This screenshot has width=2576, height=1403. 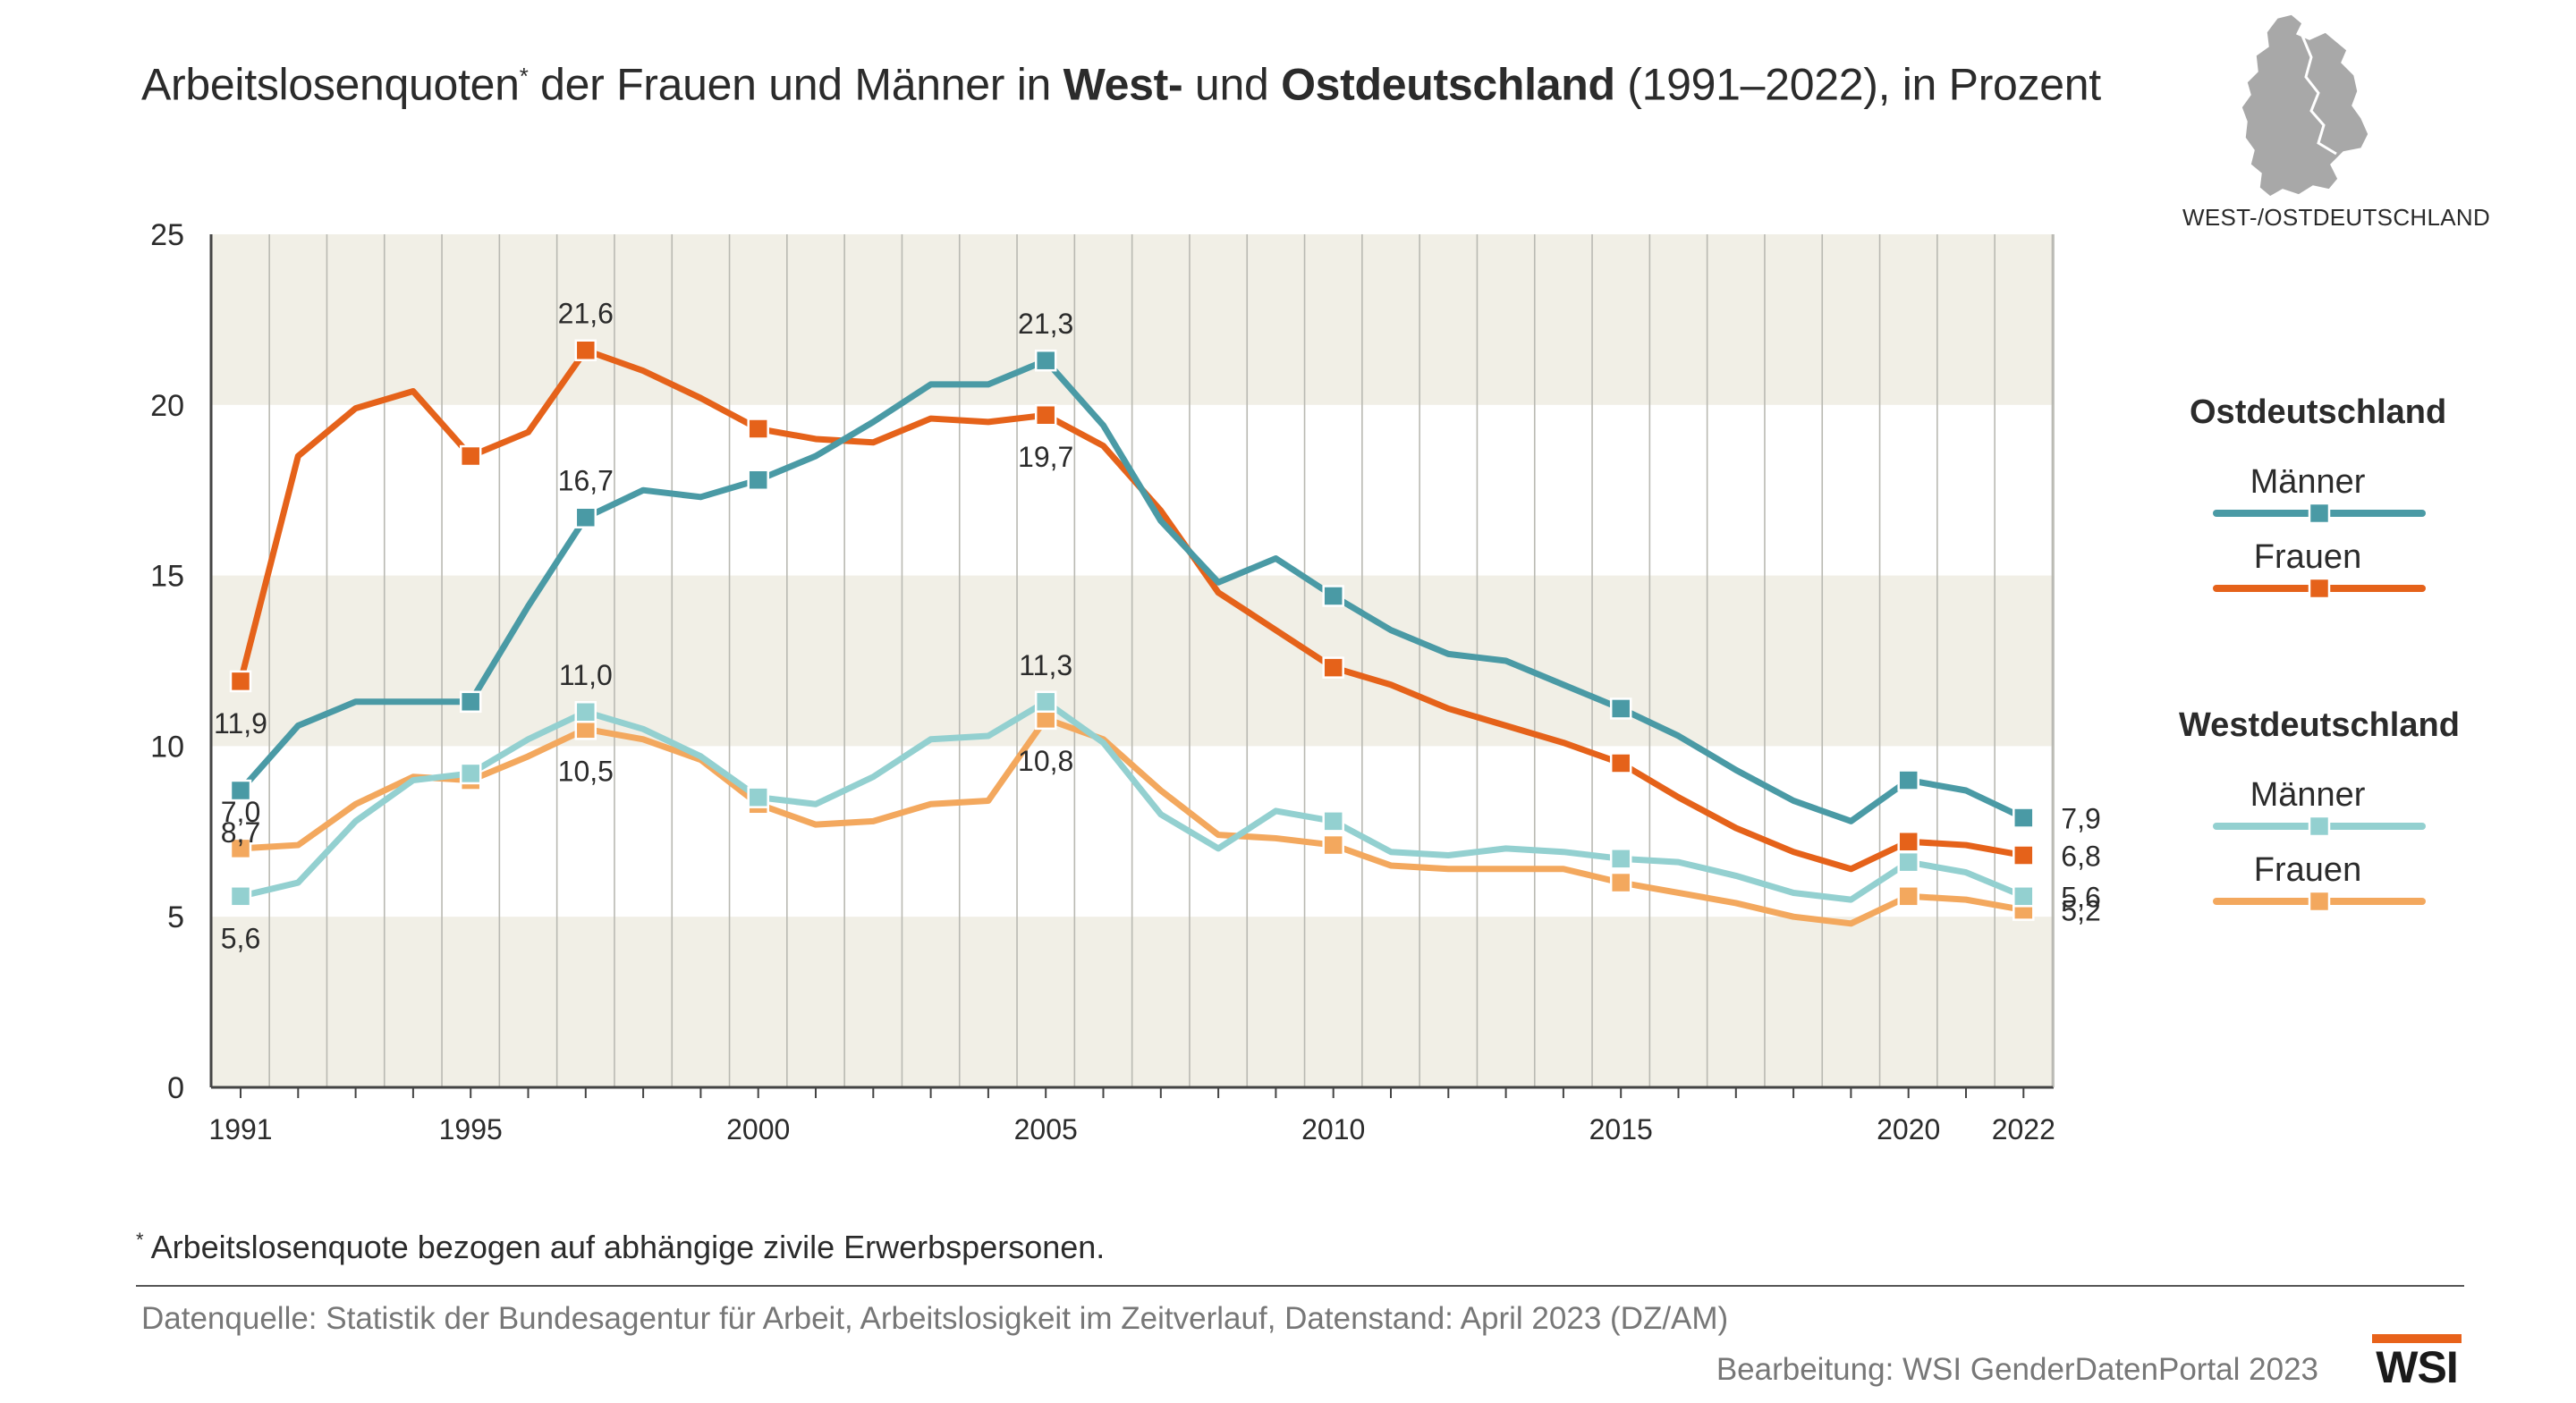 What do you see at coordinates (1045, 457) in the screenshot?
I see `data-label: 19,7` at bounding box center [1045, 457].